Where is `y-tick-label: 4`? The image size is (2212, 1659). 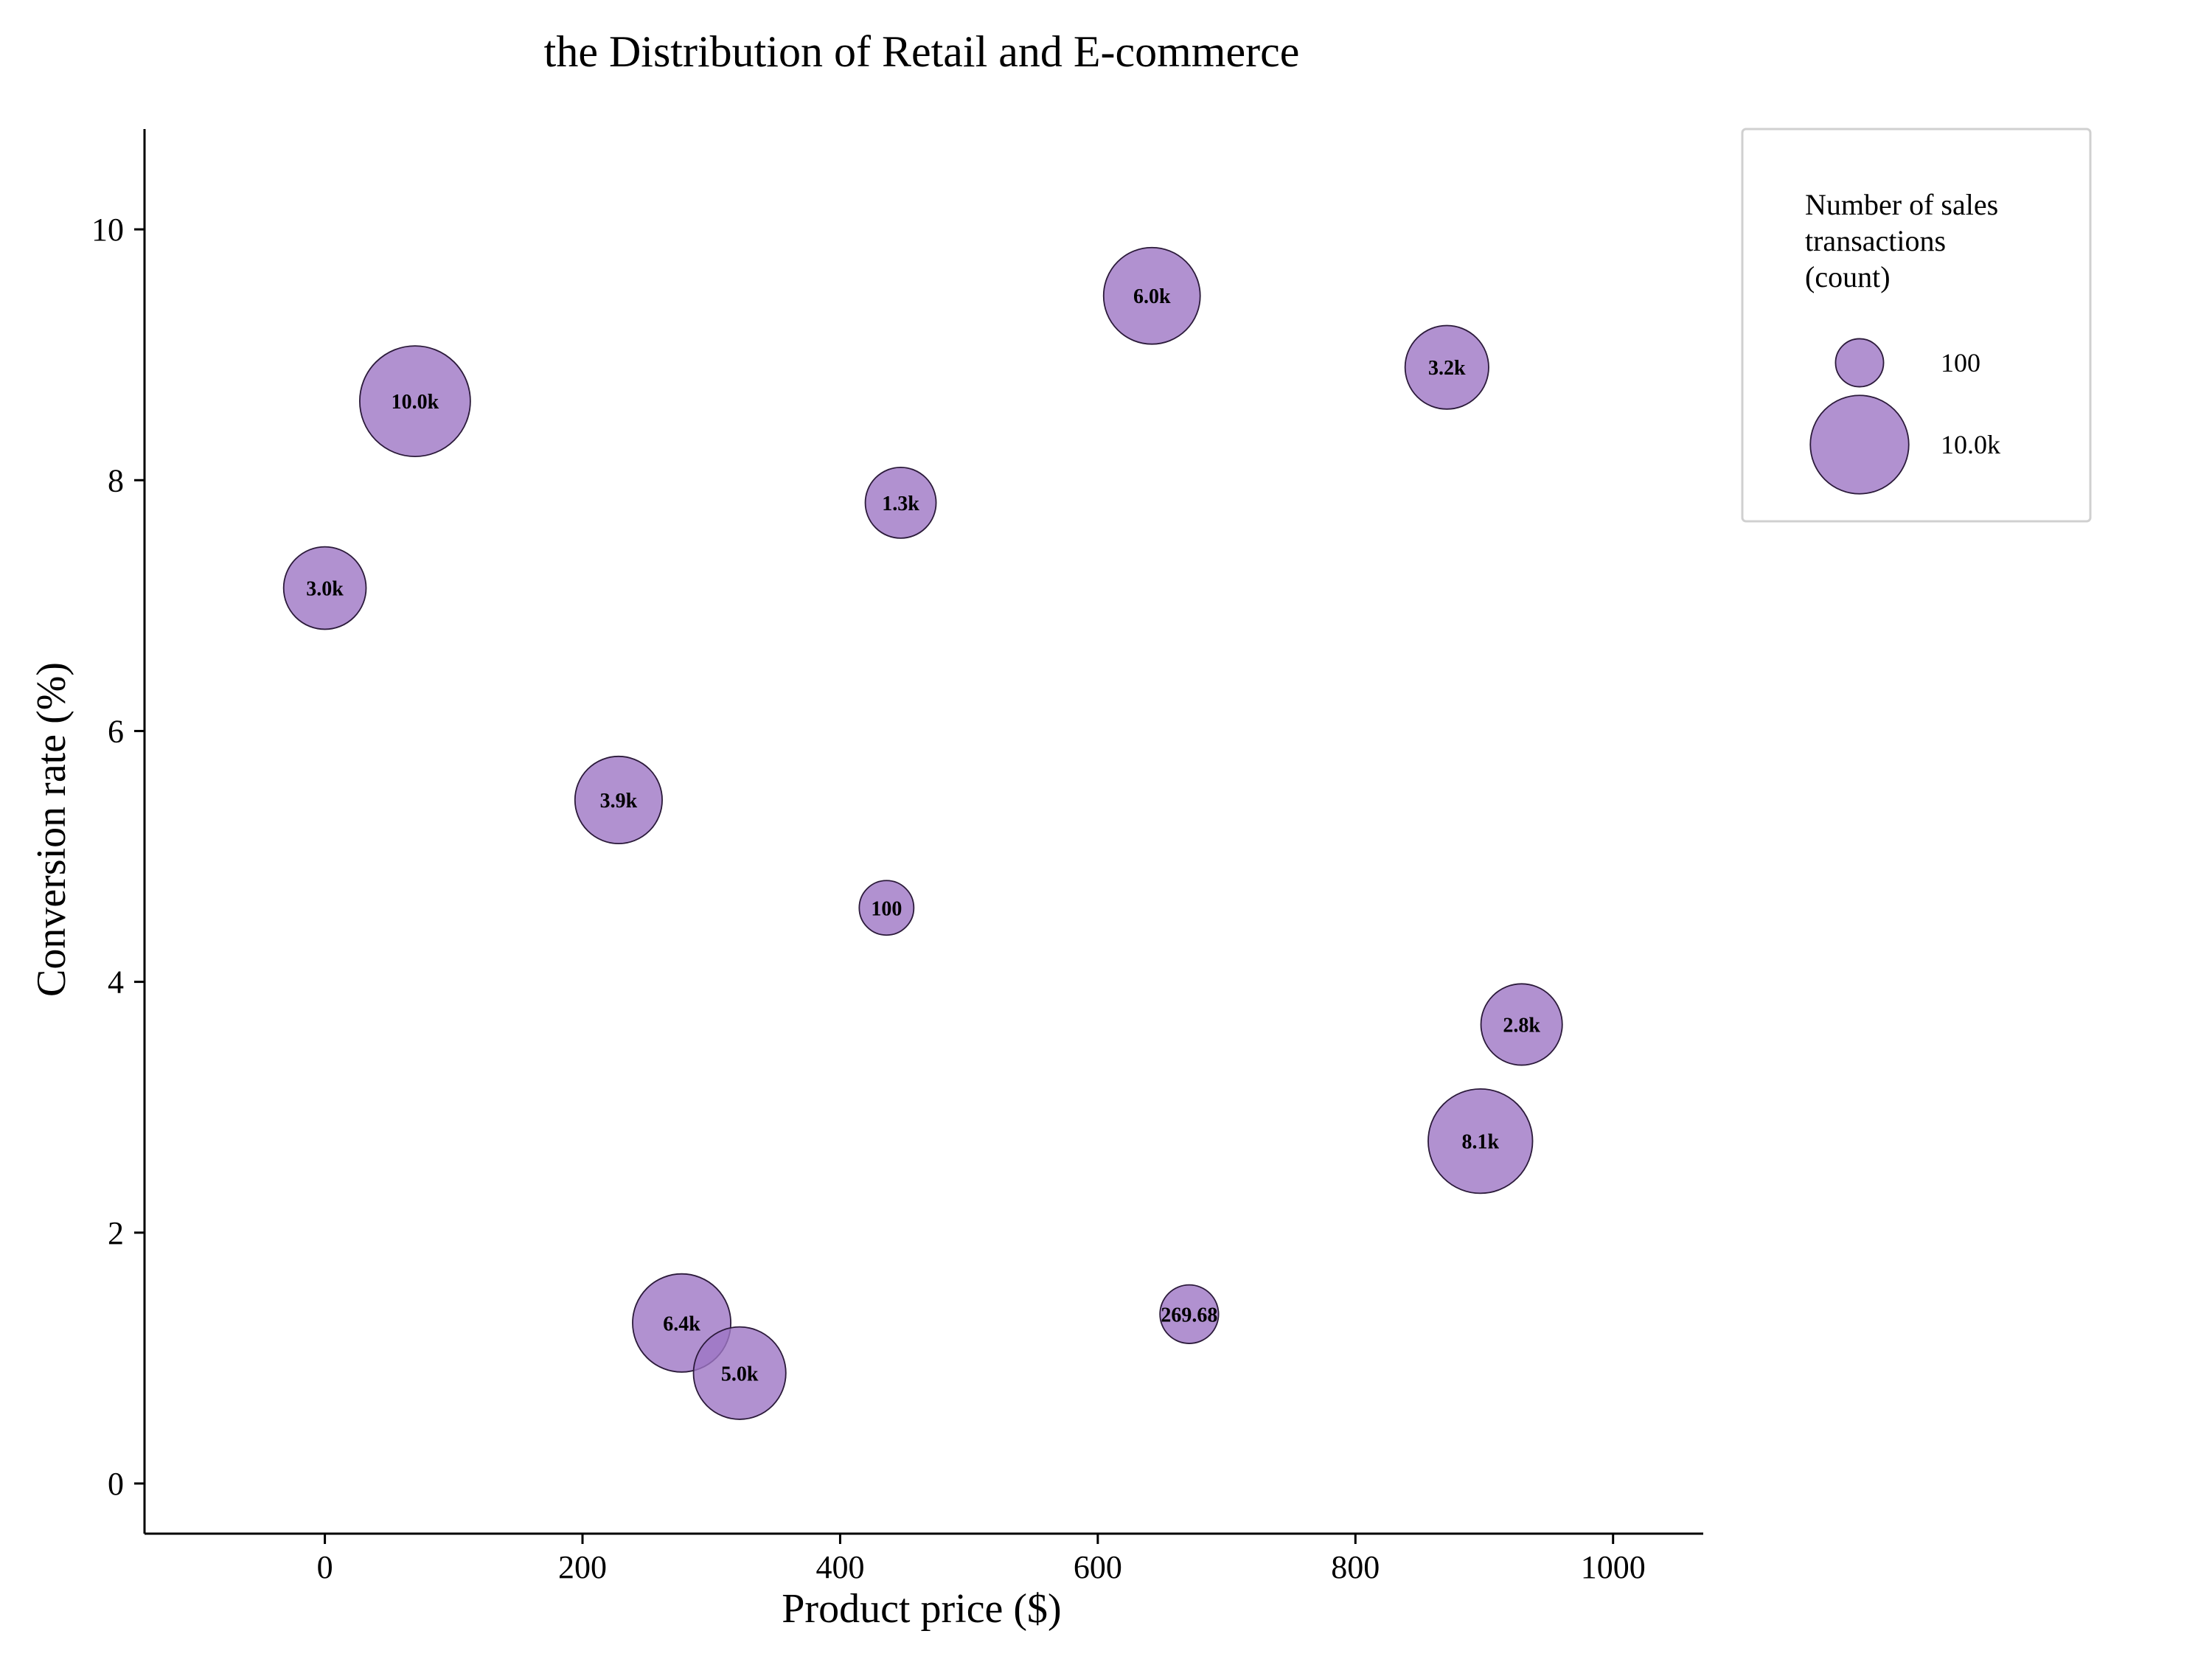 y-tick-label: 4 is located at coordinates (116, 982).